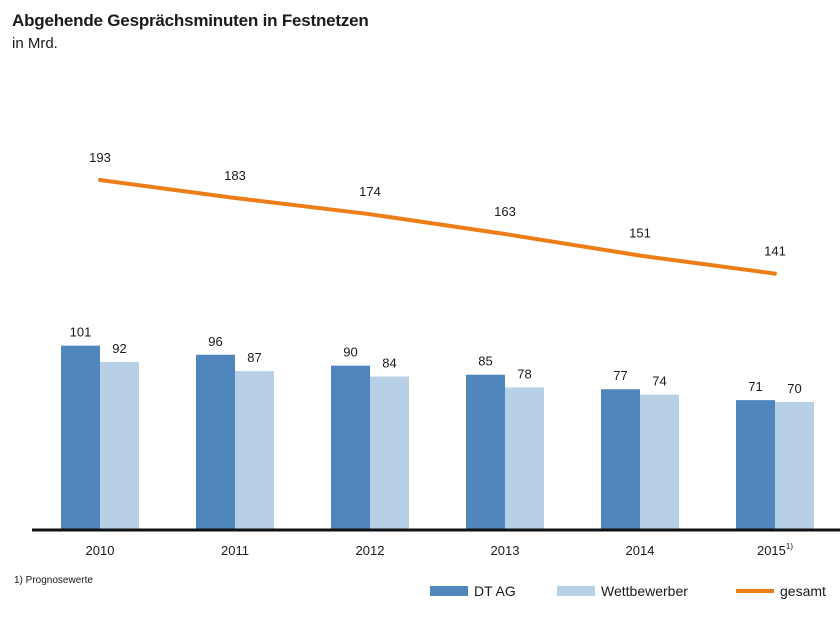 The width and height of the screenshot is (840, 623). What do you see at coordinates (505, 211) in the screenshot?
I see `data-label-gesamt-2013: 163` at bounding box center [505, 211].